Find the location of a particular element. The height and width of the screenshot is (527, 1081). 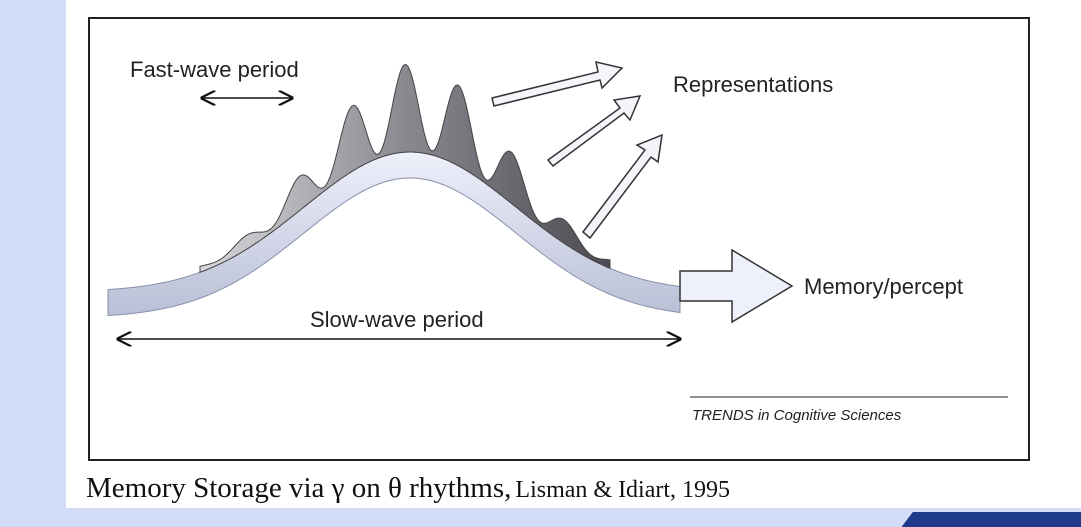

output-arrows is located at coordinates (642, 192).